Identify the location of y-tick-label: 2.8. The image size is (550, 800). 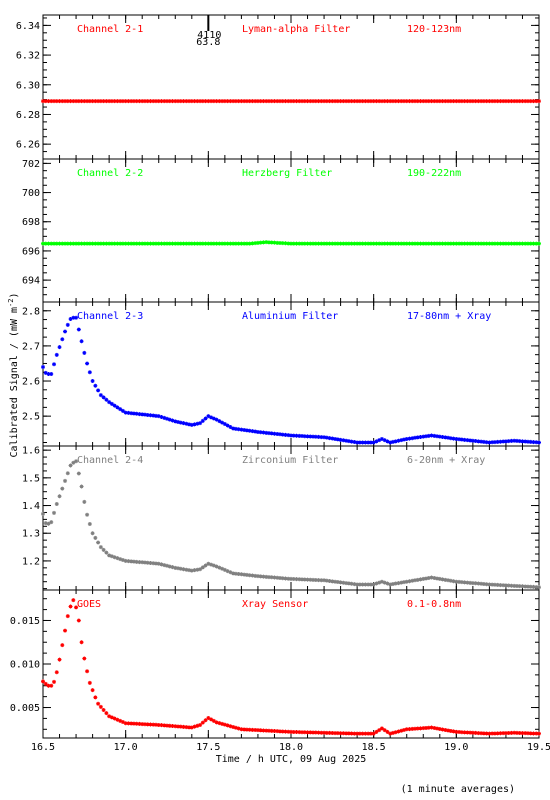
(31, 311).